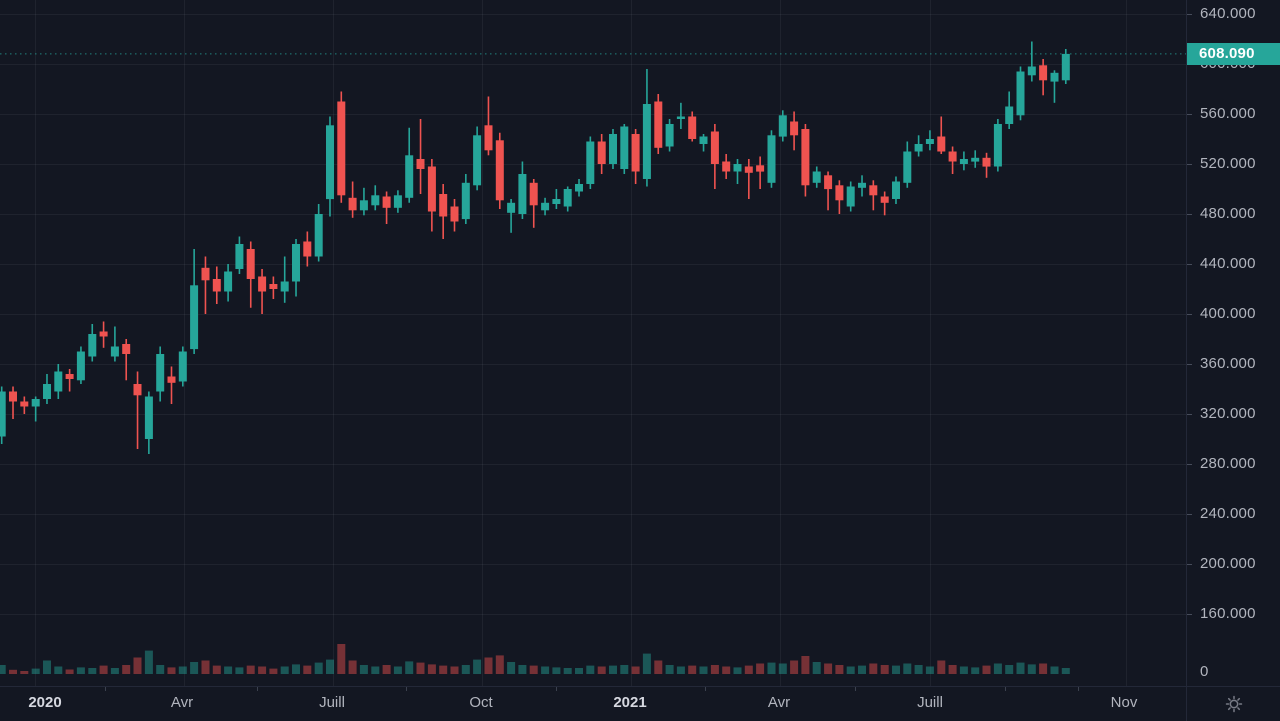  What do you see at coordinates (1234, 704) in the screenshot?
I see `settings-gear-button` at bounding box center [1234, 704].